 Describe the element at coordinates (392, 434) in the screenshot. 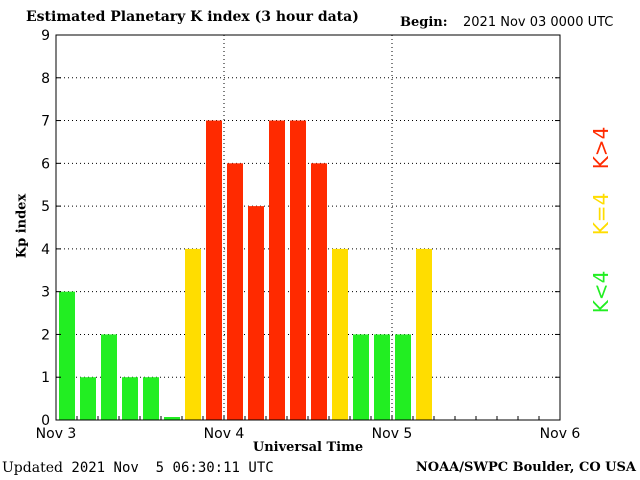

I see `x-tick-label: Nov 5` at that location.